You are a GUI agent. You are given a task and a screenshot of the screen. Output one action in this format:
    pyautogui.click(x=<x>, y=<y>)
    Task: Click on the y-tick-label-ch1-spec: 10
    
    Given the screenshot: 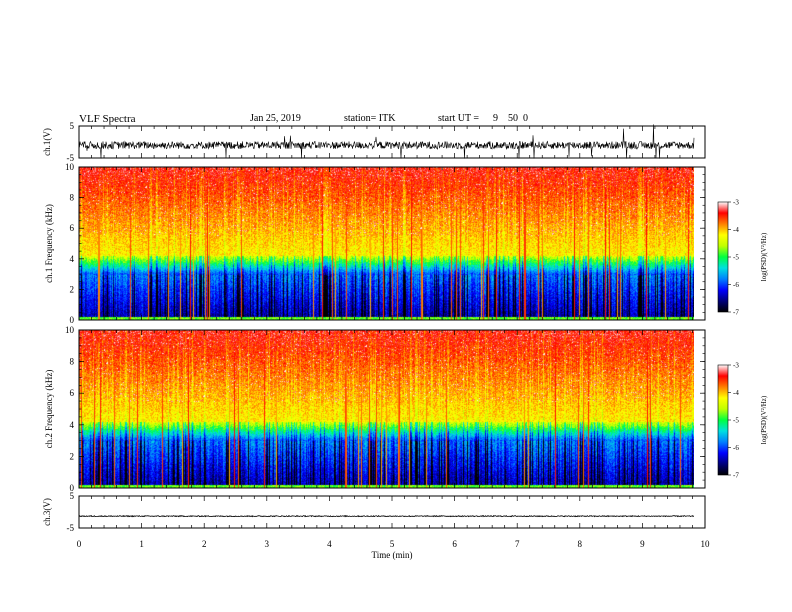 What is the action you would take?
    pyautogui.click(x=70, y=167)
    